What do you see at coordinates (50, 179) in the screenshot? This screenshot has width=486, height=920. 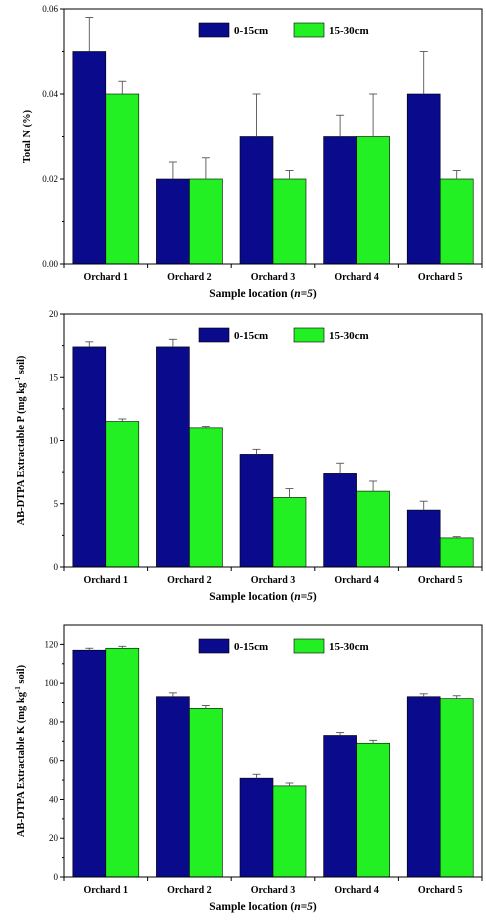 I see `y-tick-label: 0.02` at bounding box center [50, 179].